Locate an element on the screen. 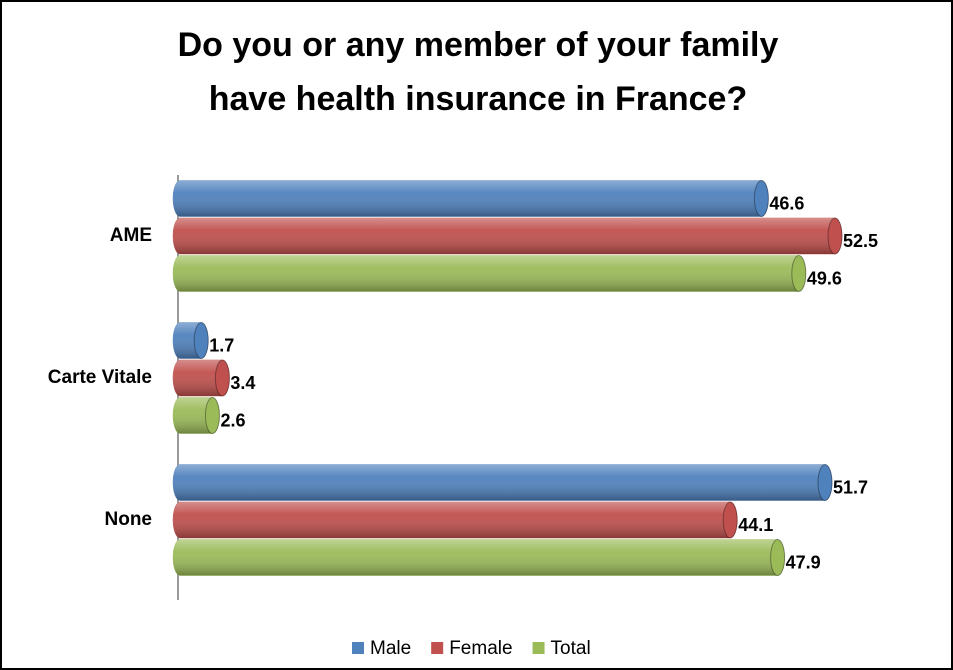 The image size is (953, 670). value-label: 49.6 is located at coordinates (824, 278).